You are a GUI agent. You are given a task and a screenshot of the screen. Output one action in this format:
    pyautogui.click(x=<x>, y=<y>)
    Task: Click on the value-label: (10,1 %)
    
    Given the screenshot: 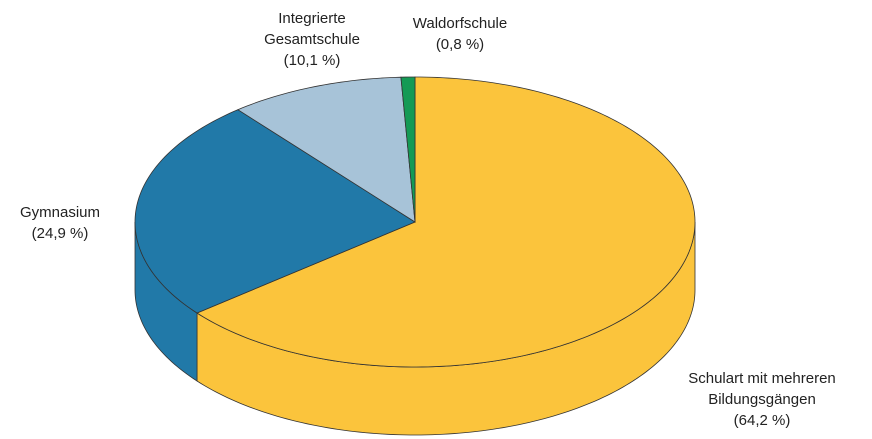 What is the action you would take?
    pyautogui.click(x=312, y=60)
    